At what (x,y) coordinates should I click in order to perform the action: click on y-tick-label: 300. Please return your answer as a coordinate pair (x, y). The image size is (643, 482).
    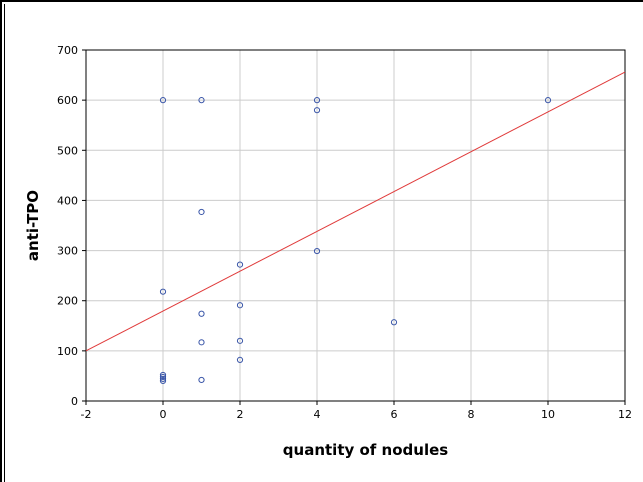
    Looking at the image, I should click on (67, 251).